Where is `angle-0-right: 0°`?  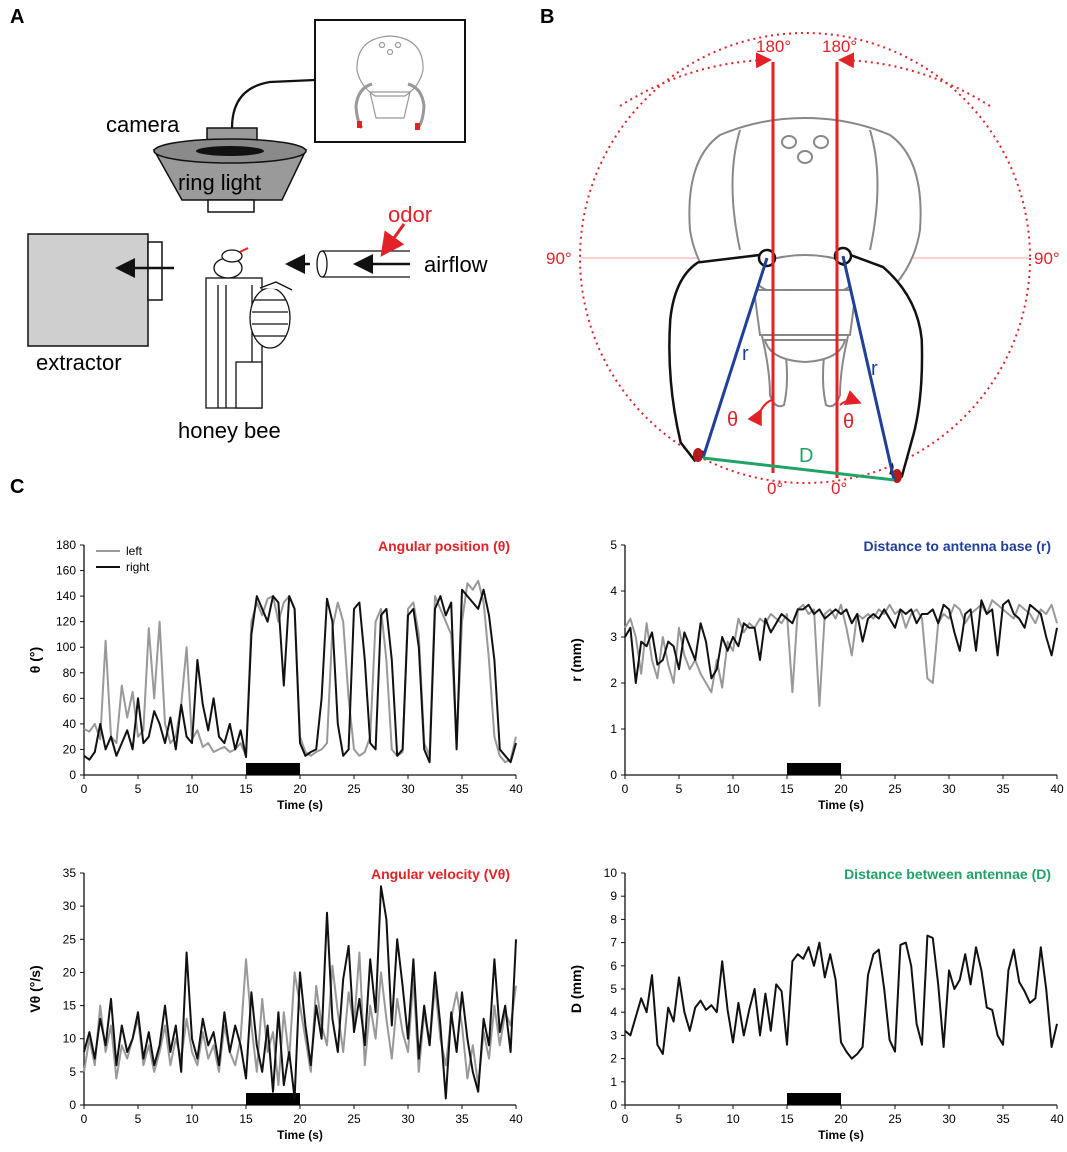
angle-0-right: 0° is located at coordinates (839, 488).